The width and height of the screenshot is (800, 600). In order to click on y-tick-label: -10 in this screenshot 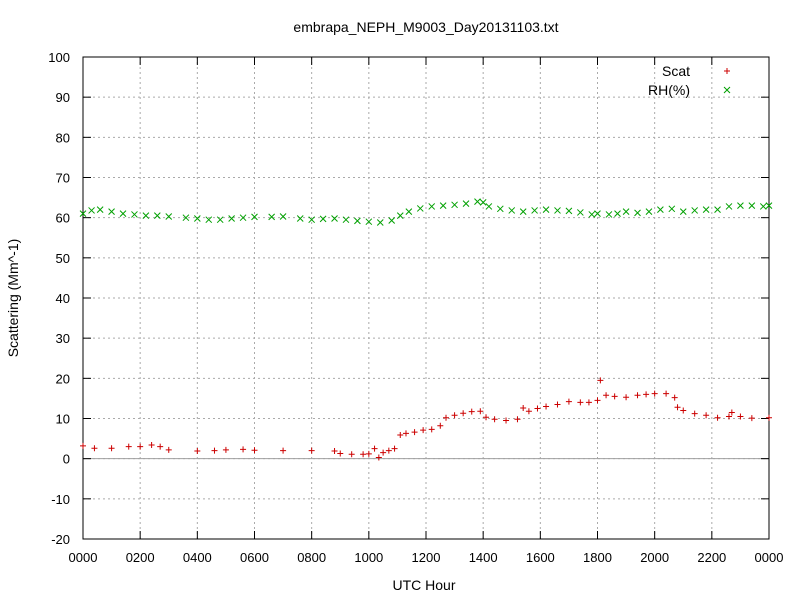, I will do `click(60, 499)`.